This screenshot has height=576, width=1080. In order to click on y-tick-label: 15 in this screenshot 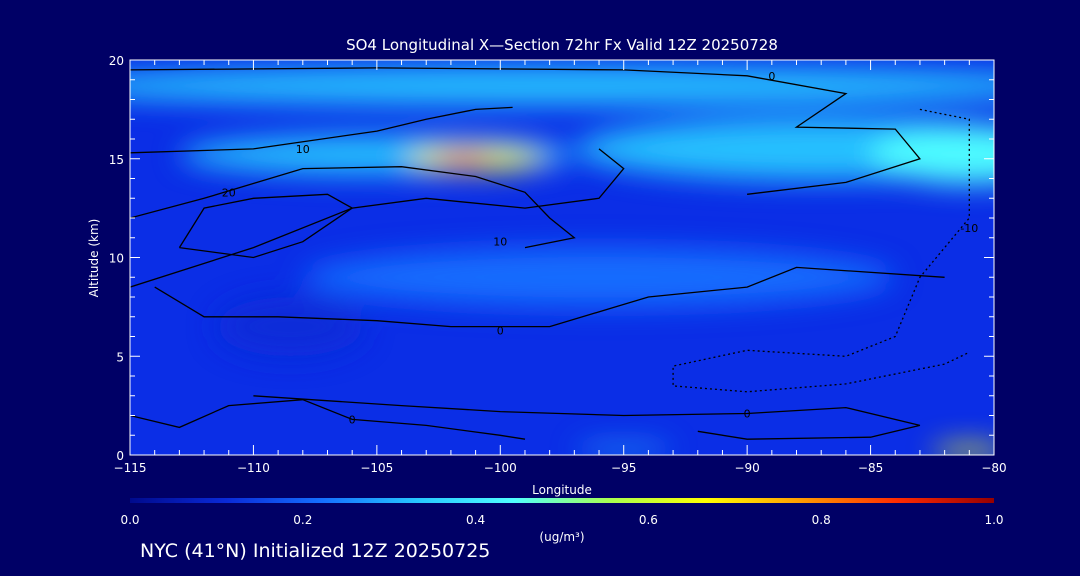, I will do `click(116, 160)`.